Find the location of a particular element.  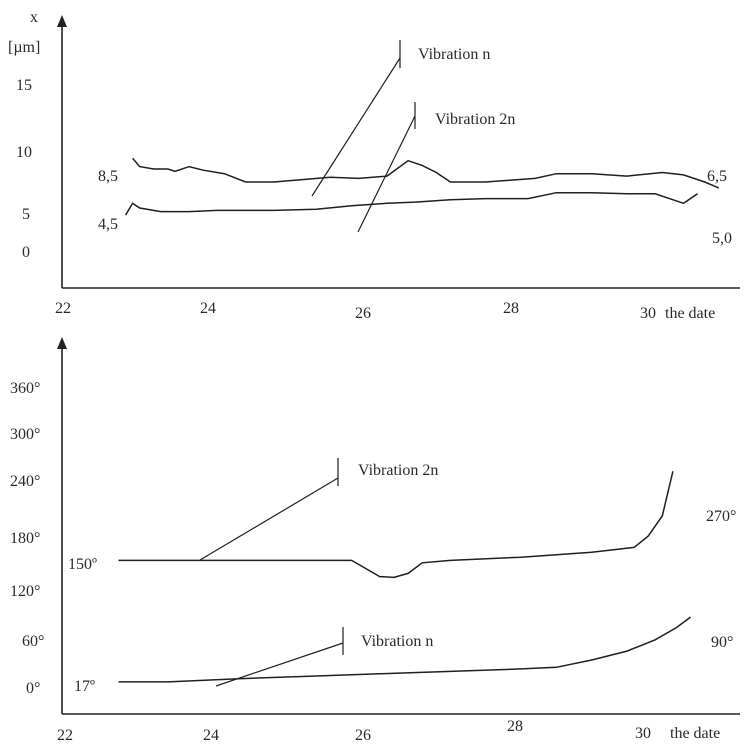

series-end-label: 6,5 is located at coordinates (717, 176).